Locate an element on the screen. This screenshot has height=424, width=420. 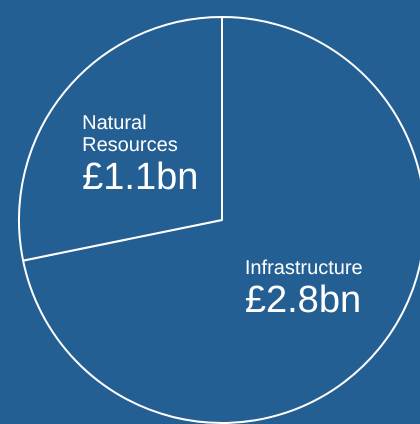
slice-label: Infrastructure is located at coordinates (303, 267).